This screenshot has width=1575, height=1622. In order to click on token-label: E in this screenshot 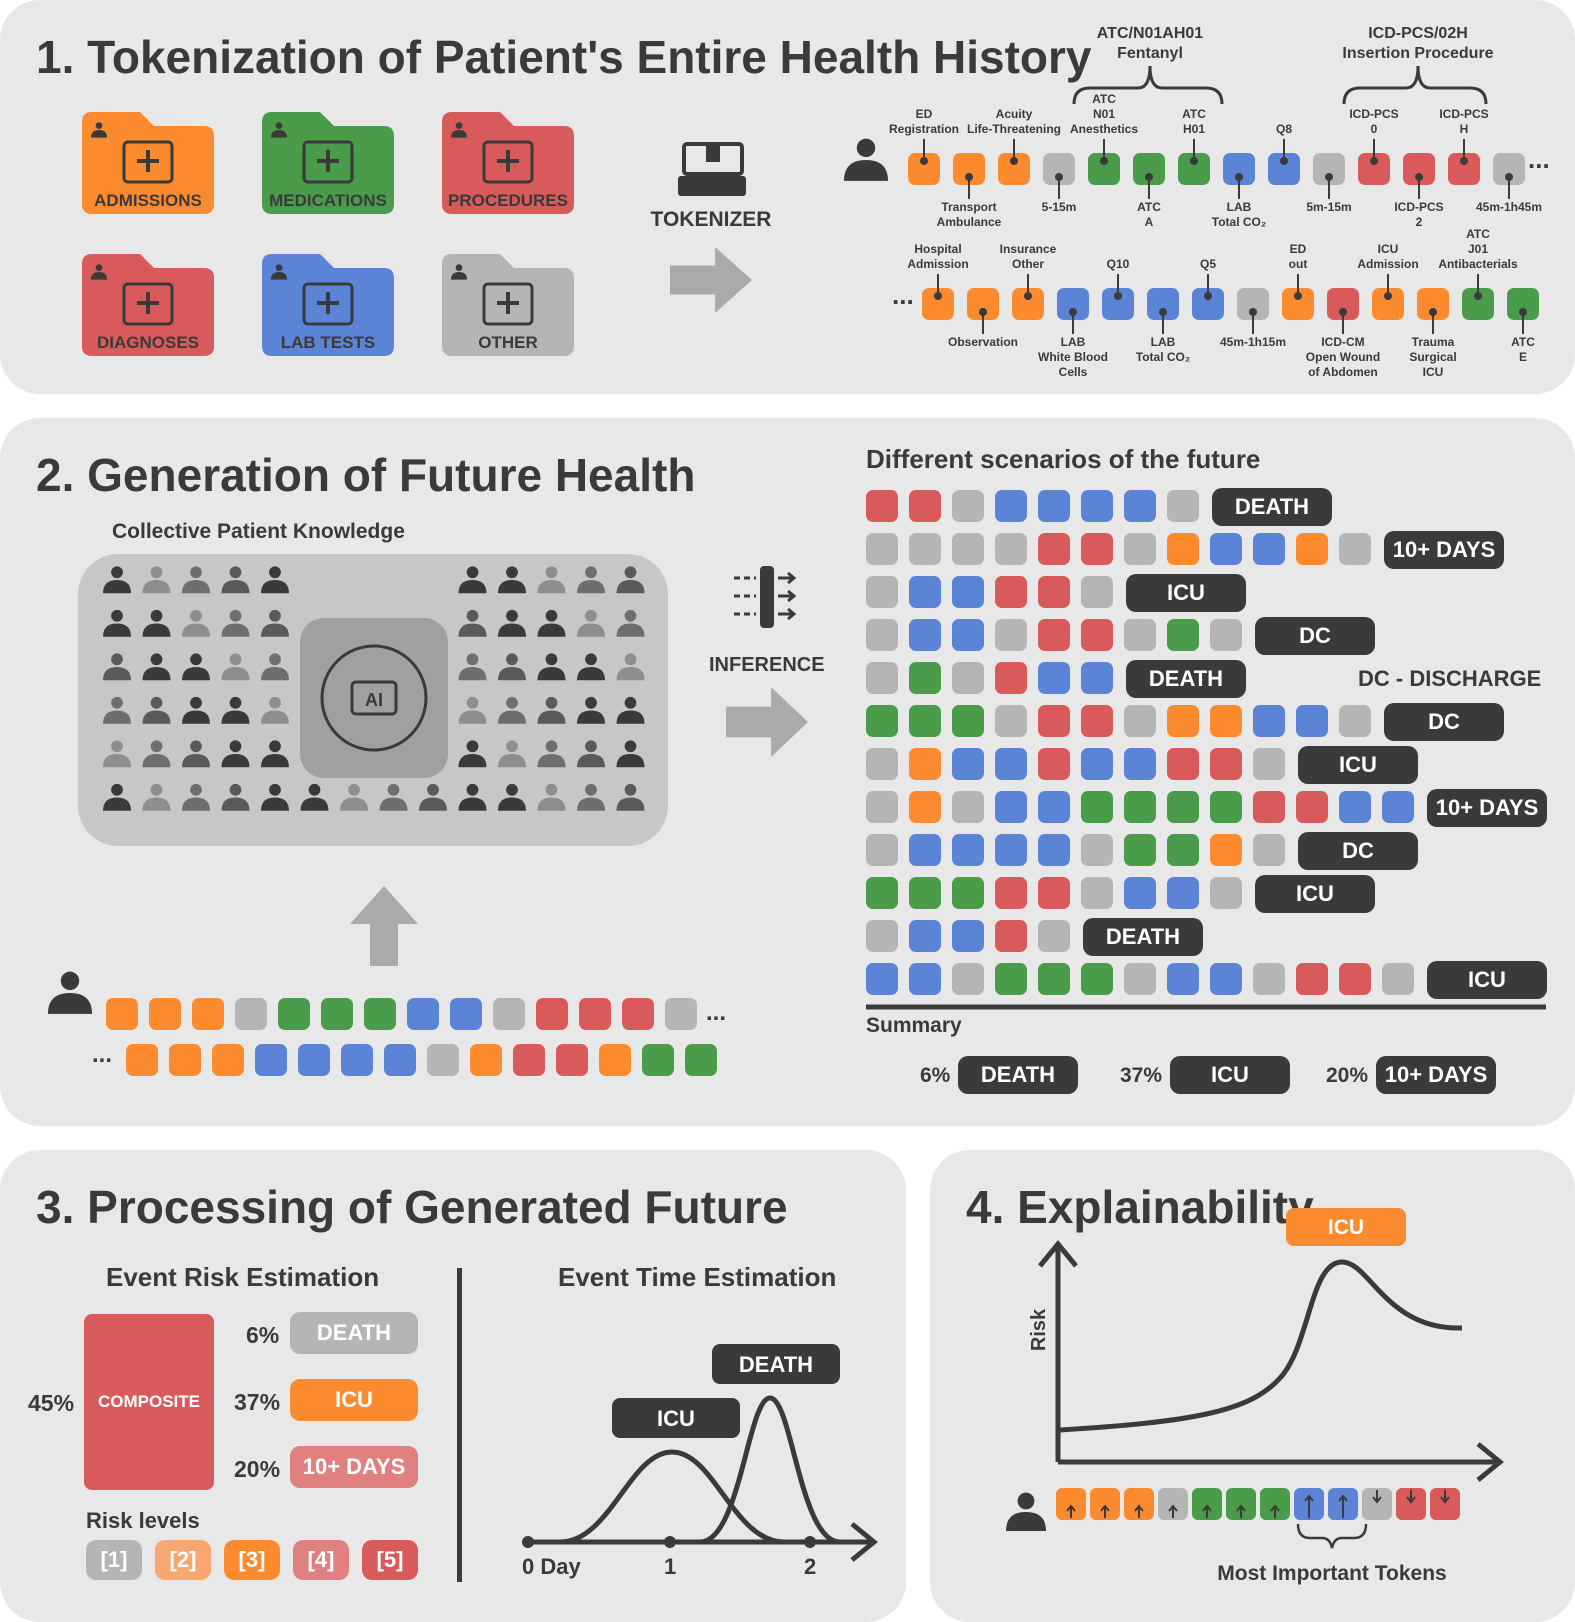, I will do `click(1523, 357)`.